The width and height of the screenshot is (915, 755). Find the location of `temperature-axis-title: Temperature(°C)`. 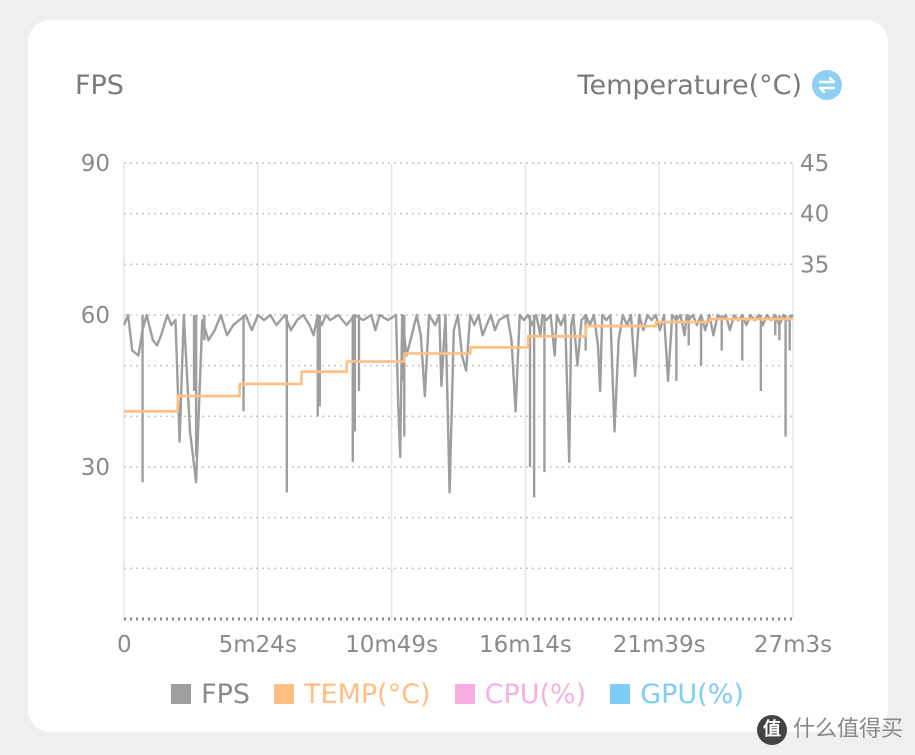

temperature-axis-title: Temperature(°C) is located at coordinates (689, 85).